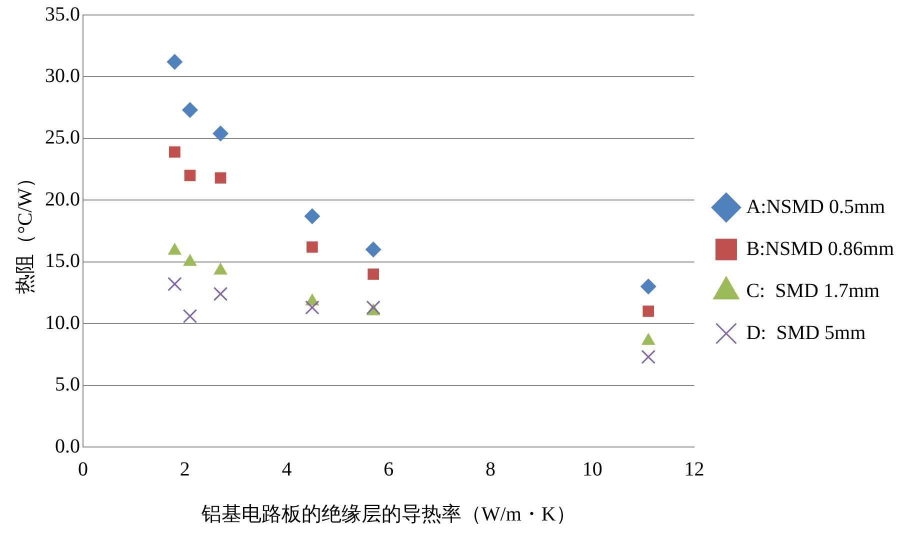 The width and height of the screenshot is (909, 536). Describe the element at coordinates (25, 231) in the screenshot. I see `y-axis-title: 热阻（°C/W）` at that location.